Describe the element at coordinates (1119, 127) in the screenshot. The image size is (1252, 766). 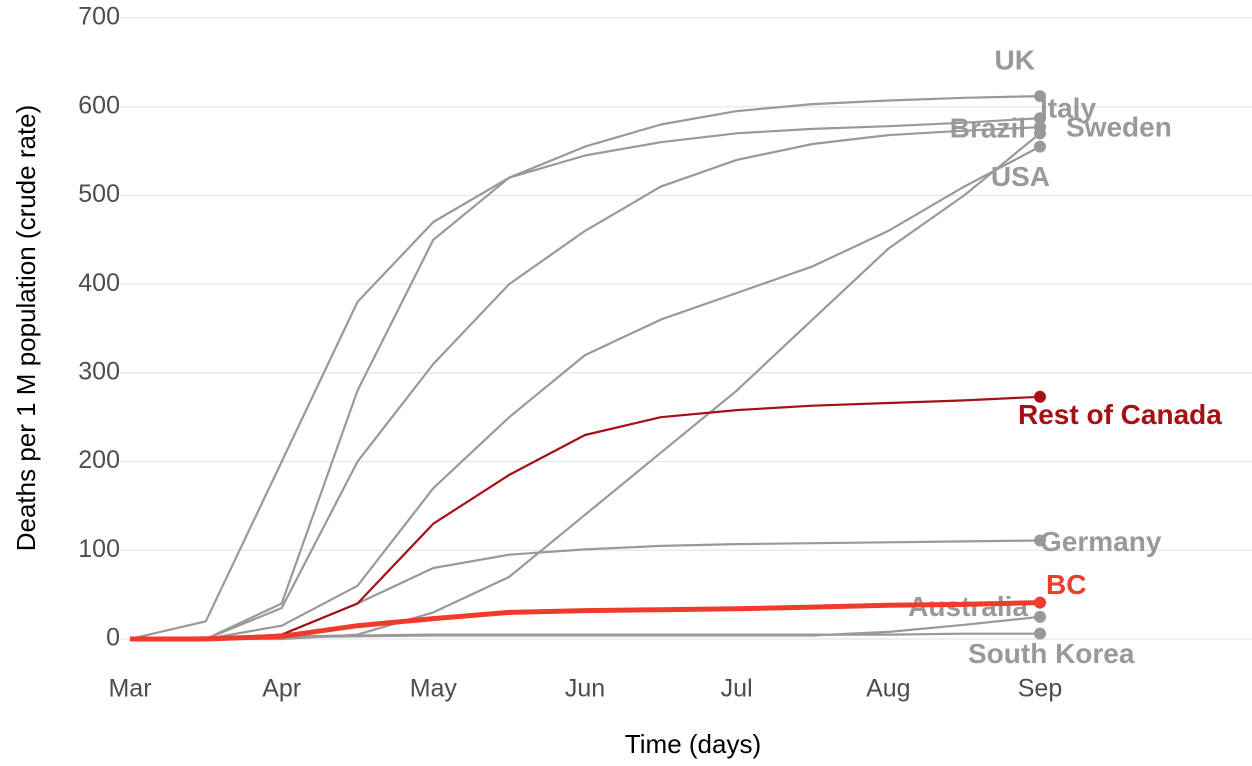
I see `series-label: Sweden` at that location.